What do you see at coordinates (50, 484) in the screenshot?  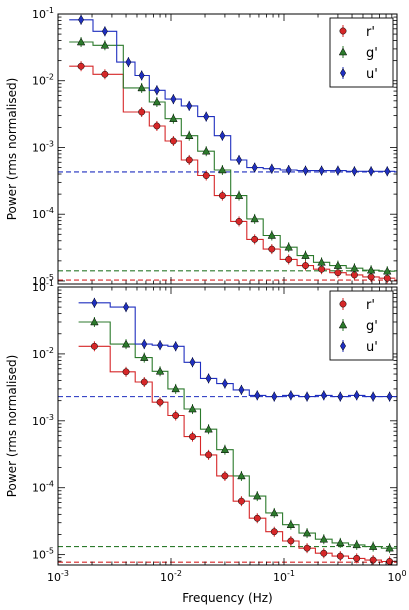 I see `y-tick-label-exp: -4` at bounding box center [50, 484].